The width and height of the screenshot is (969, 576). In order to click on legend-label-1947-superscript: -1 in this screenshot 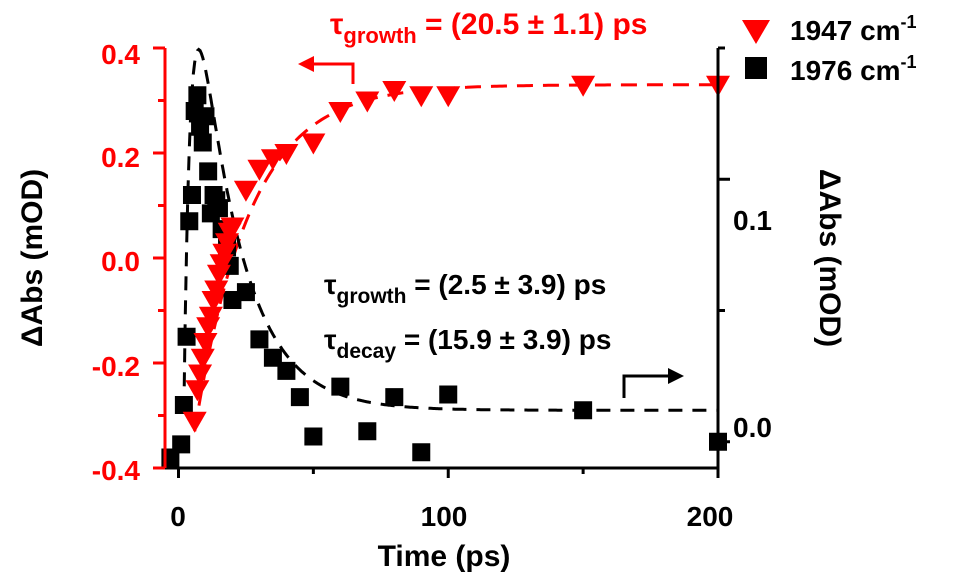, I will do `click(909, 22)`.